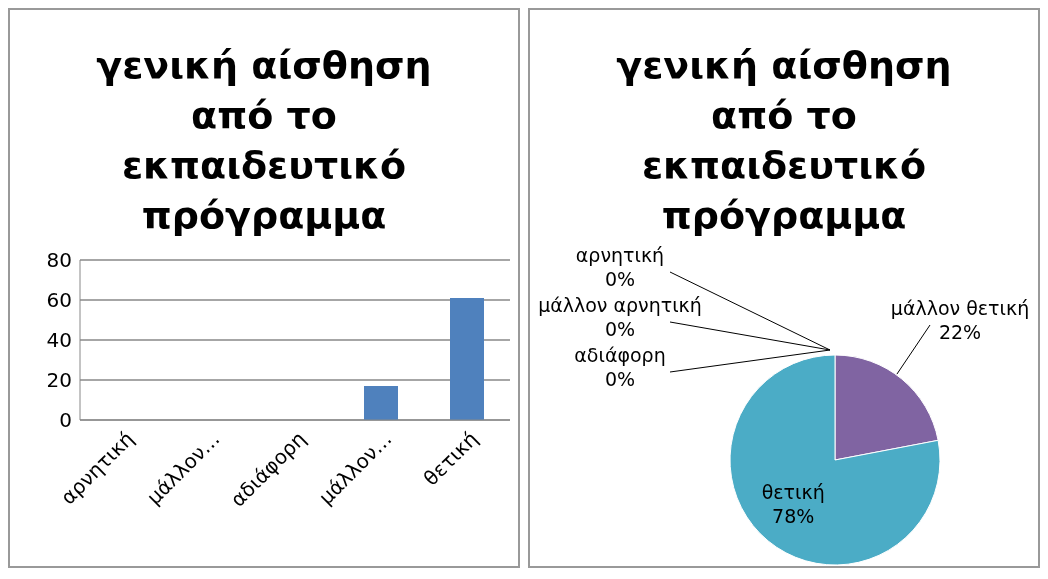  I want to click on category-label: αδιάφορη, so click(620, 355).